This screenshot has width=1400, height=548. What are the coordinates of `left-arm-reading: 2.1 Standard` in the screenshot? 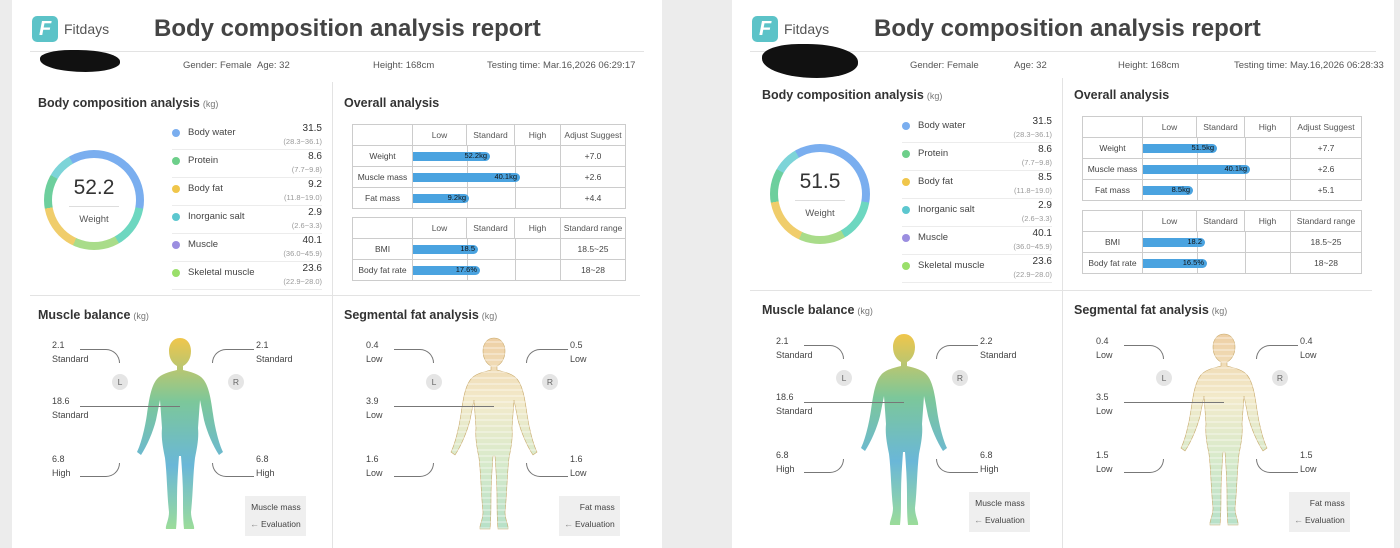 It's located at (70, 352).